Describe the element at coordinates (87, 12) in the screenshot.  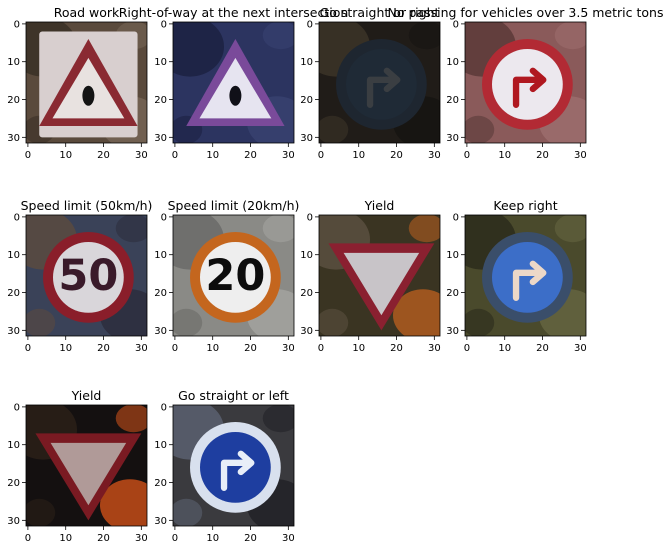
I see `panel-title: Road work` at that location.